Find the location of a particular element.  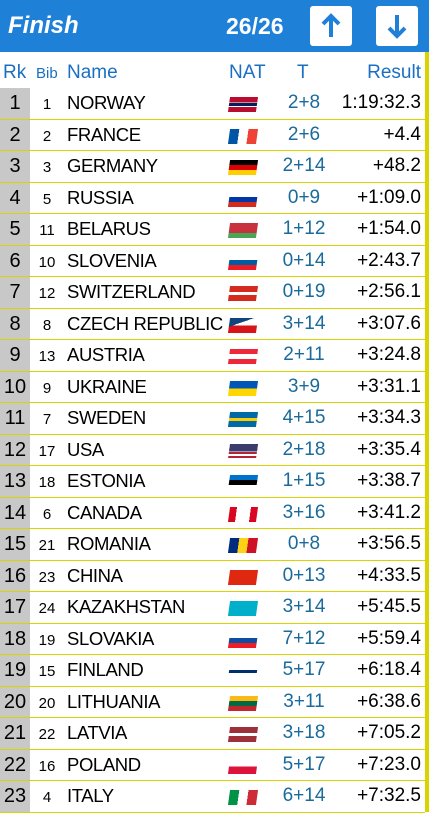

country: ROMANIA is located at coordinates (109, 543).